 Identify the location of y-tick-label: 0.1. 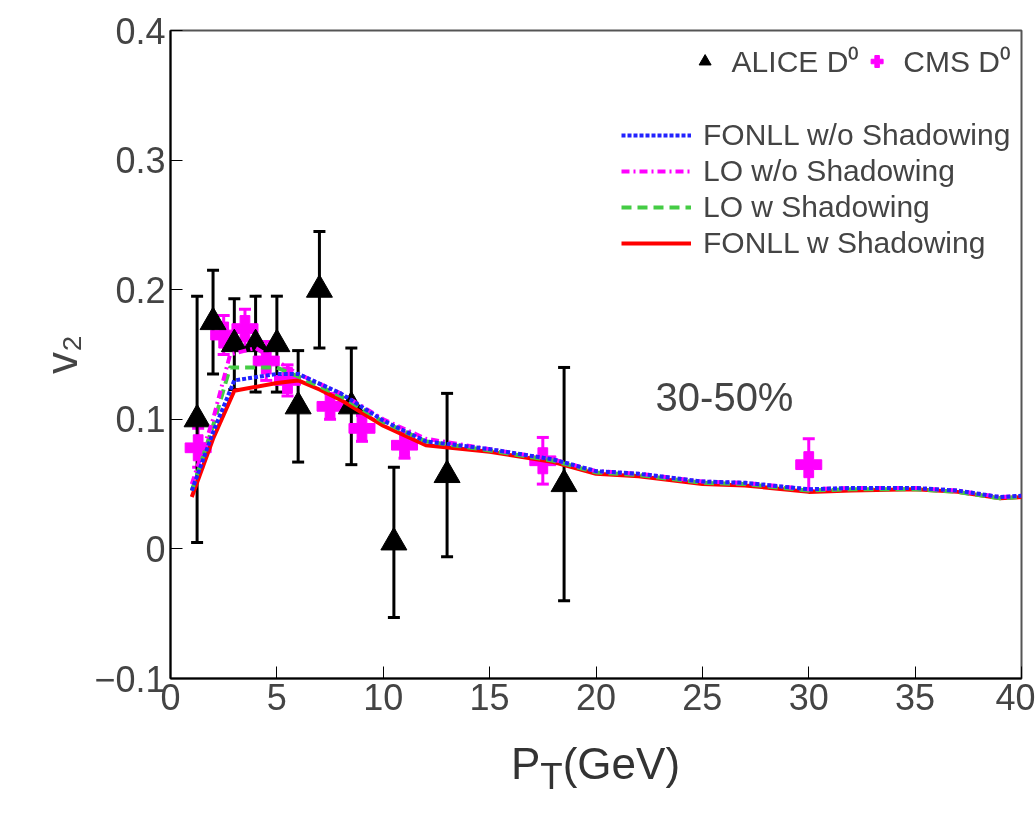
(140, 420).